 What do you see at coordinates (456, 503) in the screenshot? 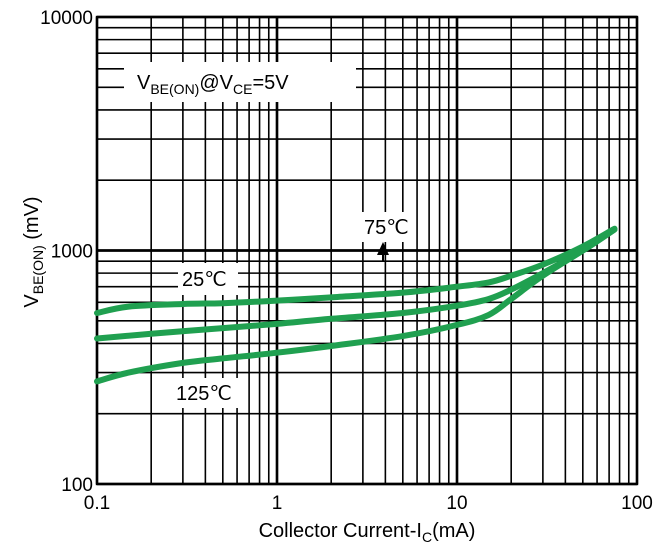
I see `x-tick-label: 10` at bounding box center [456, 503].